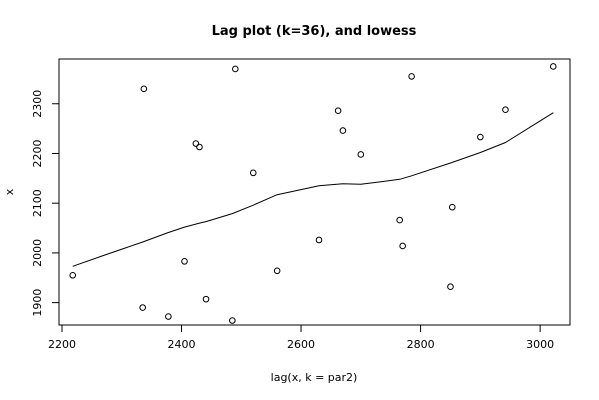 The height and width of the screenshot is (400, 599). I want to click on x-tick-label: 2600, so click(301, 344).